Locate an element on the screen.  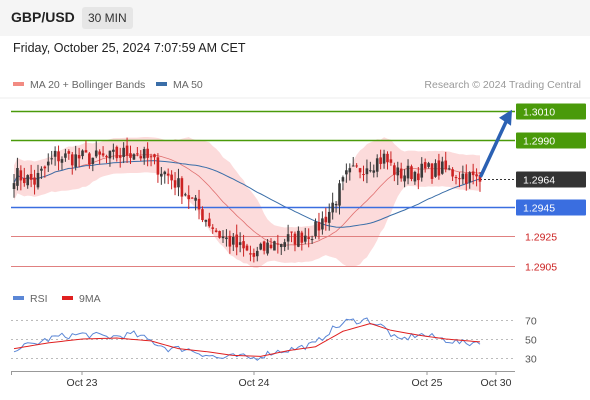
level-label-1.3010: 1.3010 is located at coordinates (539, 113).